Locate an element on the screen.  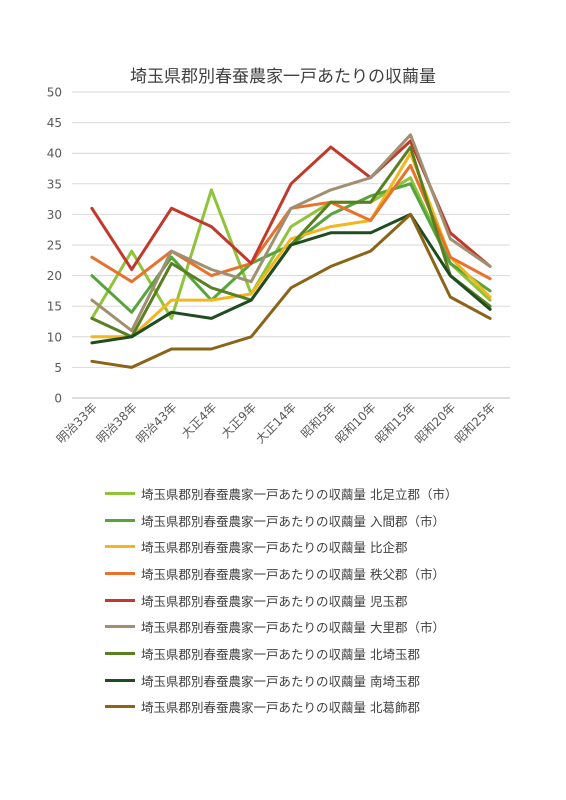
y-tick-label: 10 is located at coordinates (54, 337).